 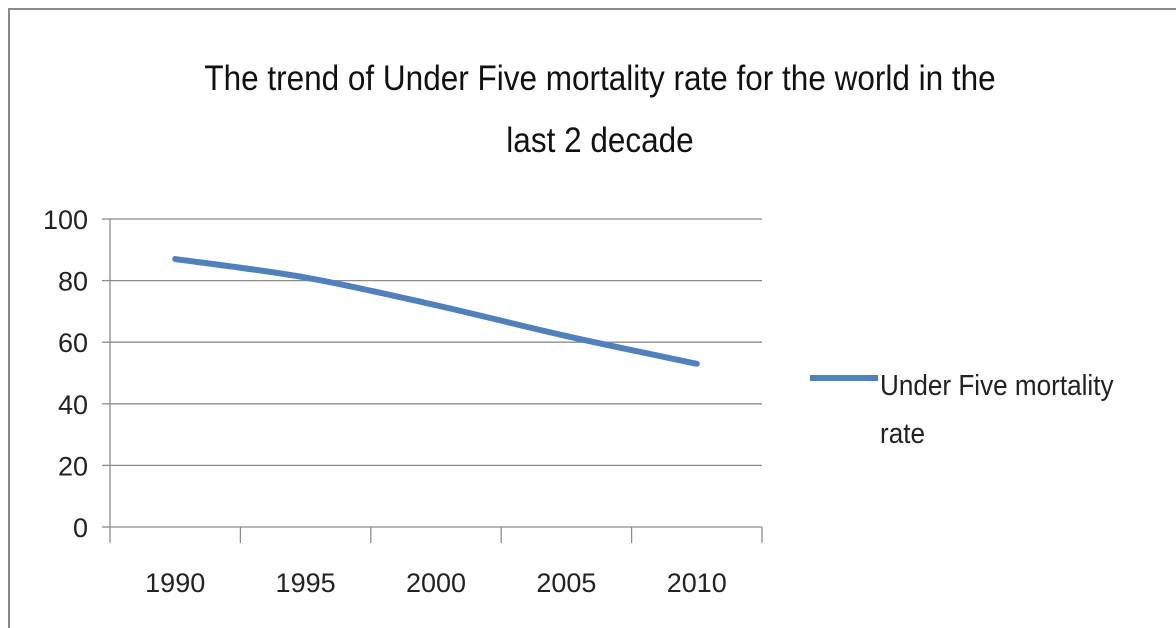 What do you see at coordinates (73, 405) in the screenshot?
I see `y-tick-label: 40` at bounding box center [73, 405].